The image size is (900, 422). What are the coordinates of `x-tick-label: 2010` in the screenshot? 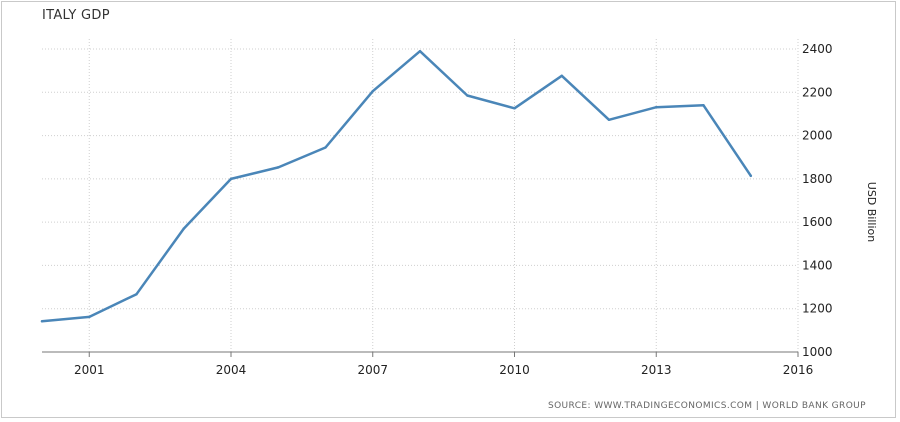 It's located at (514, 370).